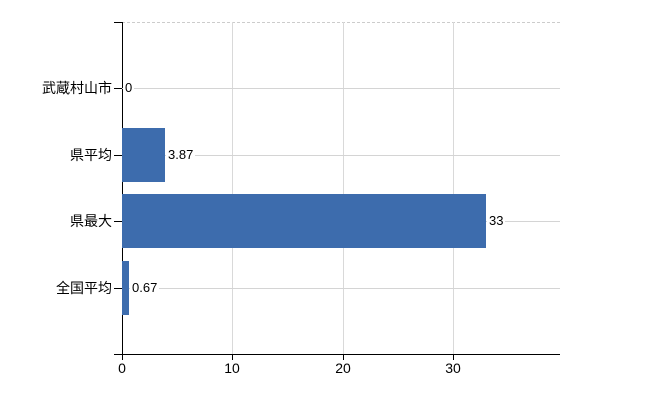 The height and width of the screenshot is (400, 650). Describe the element at coordinates (343, 368) in the screenshot. I see `x-tick-label: 20` at that location.